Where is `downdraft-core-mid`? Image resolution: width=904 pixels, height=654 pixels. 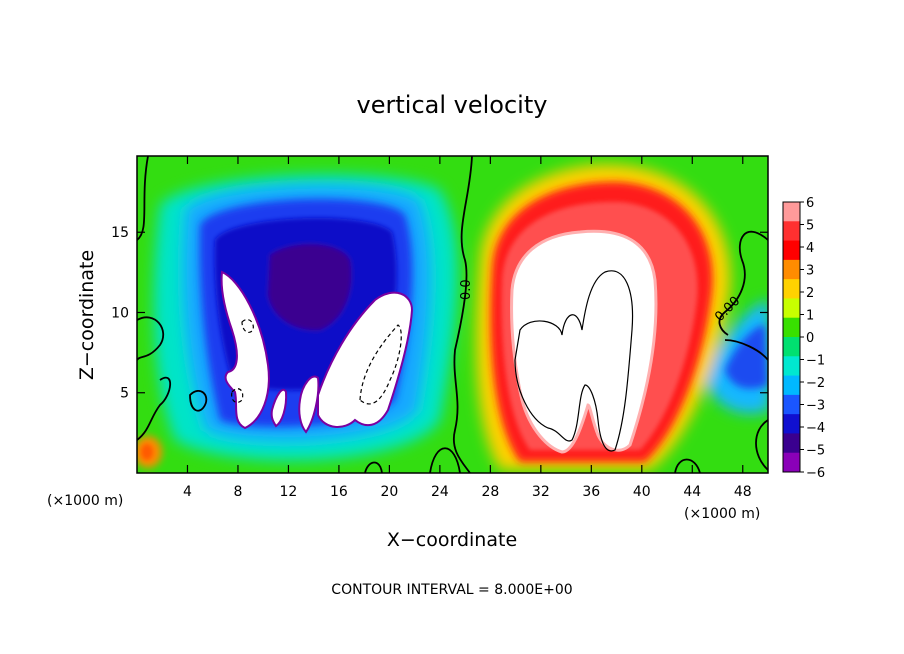 downdraft-core-mid is located at coordinates (309, 404).